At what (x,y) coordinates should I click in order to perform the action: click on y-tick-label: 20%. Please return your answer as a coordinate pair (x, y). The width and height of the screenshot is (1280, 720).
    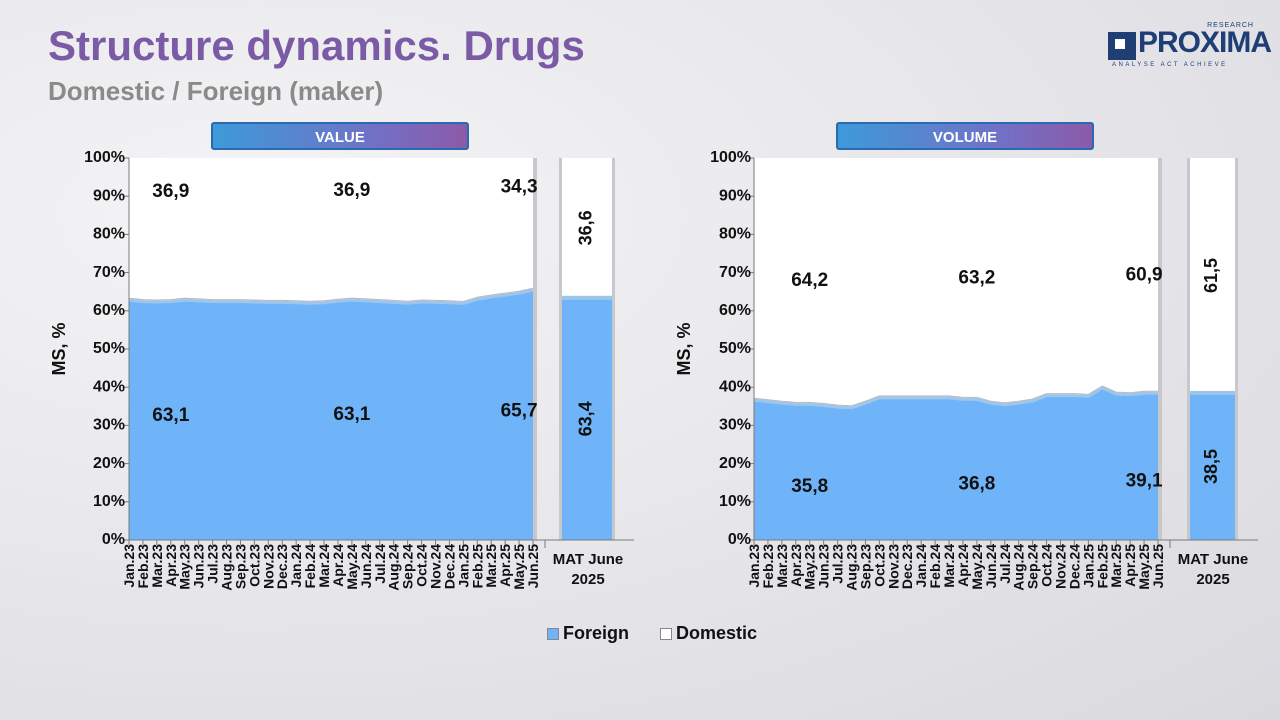
    Looking at the image, I should click on (109, 463).